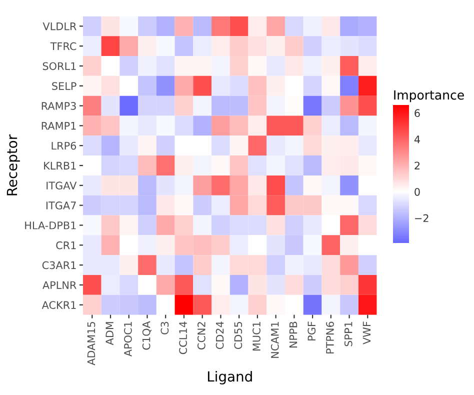  Describe the element at coordinates (59, 305) in the screenshot. I see `y-tick-label: ACKR1` at that location.